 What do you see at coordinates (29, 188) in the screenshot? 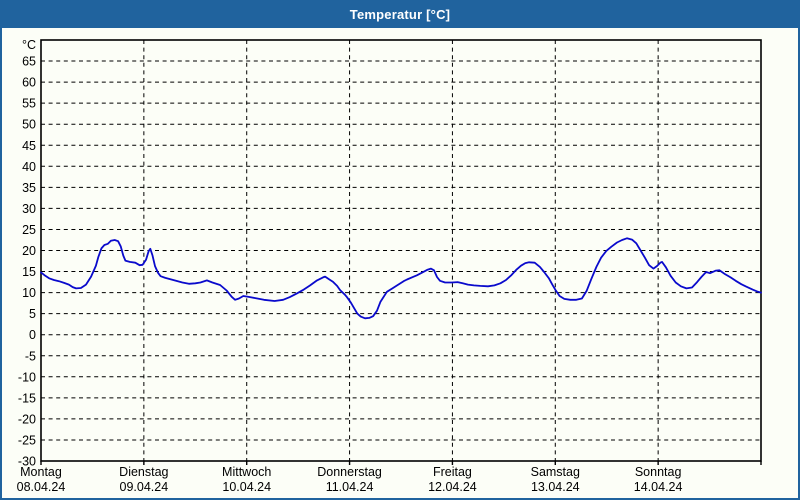
I see `y-tick-label: 35` at bounding box center [29, 188].